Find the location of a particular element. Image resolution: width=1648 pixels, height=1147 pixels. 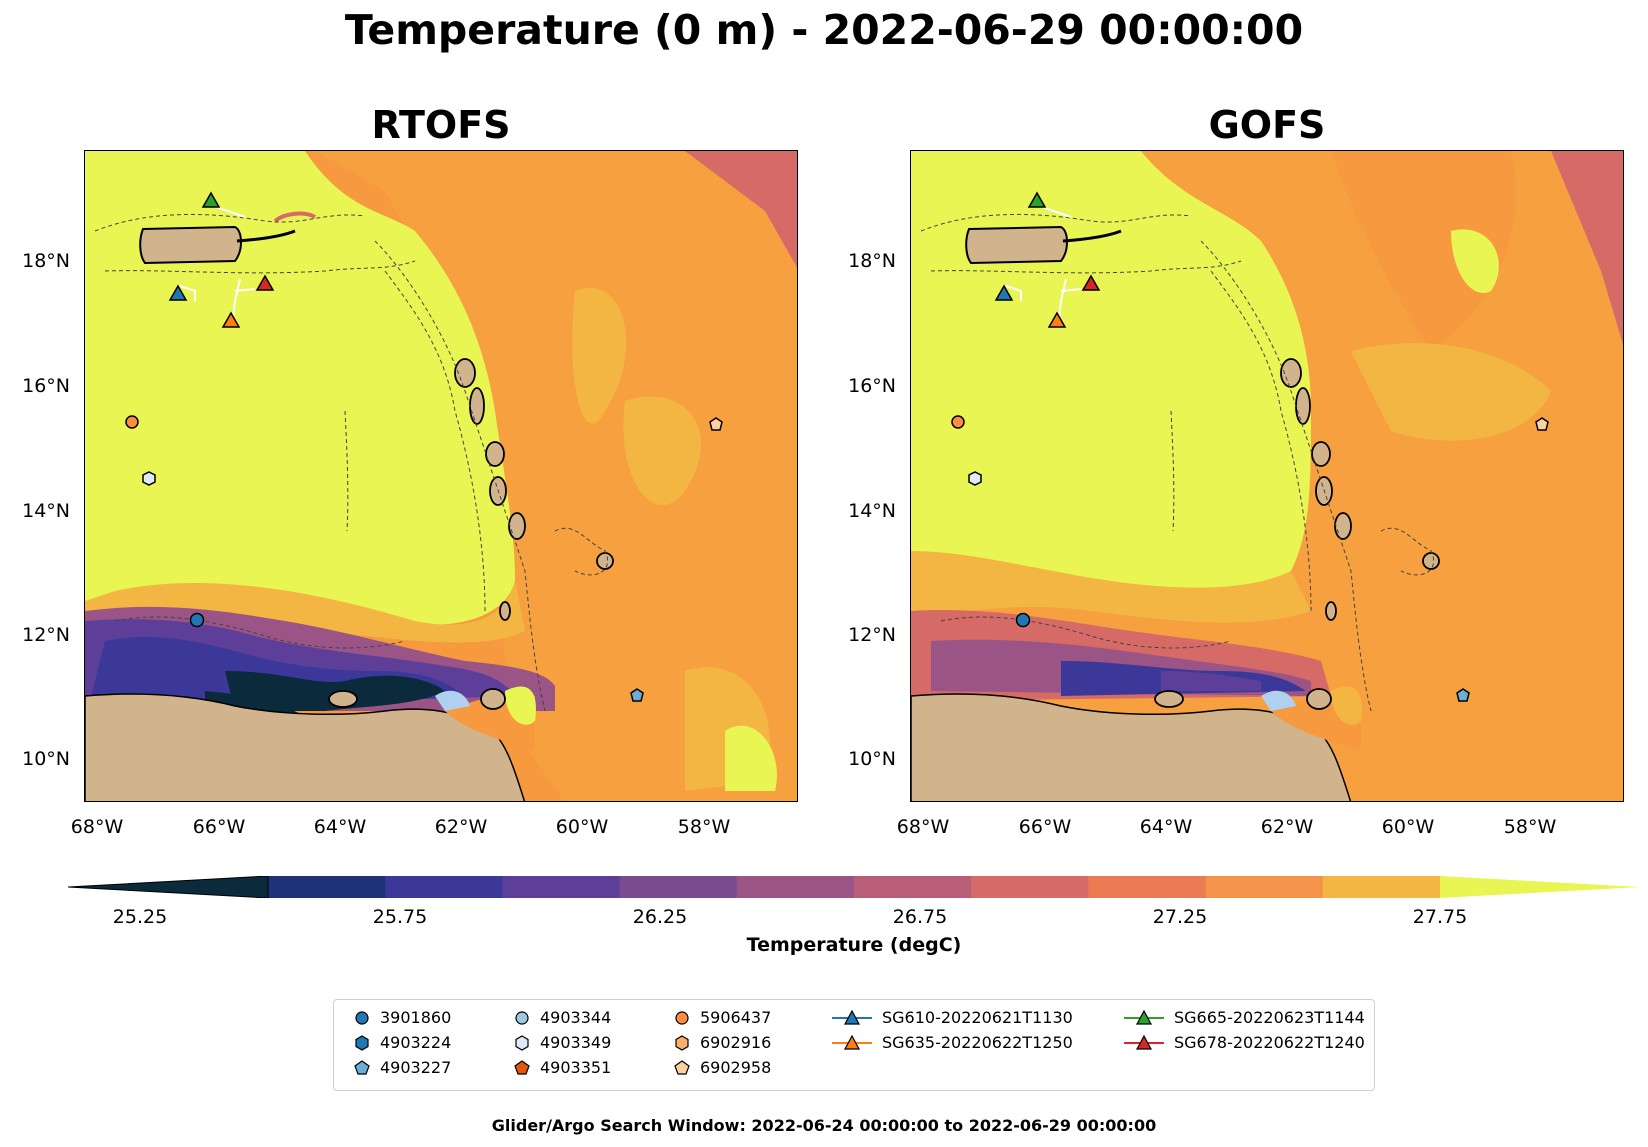

legend-label: SG635-20220622T1250 is located at coordinates (977, 1042).